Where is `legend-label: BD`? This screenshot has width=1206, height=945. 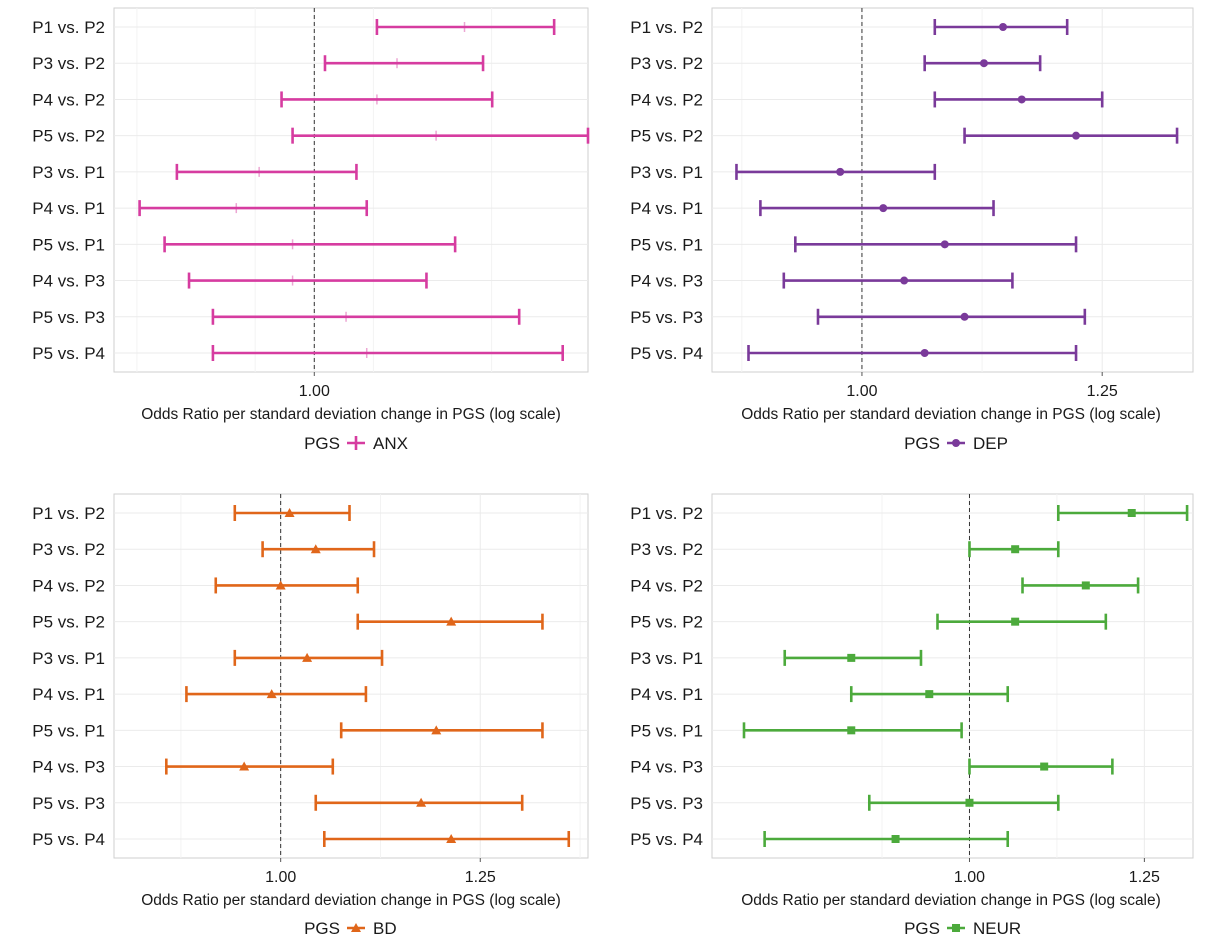
legend-label: BD is located at coordinates (385, 928).